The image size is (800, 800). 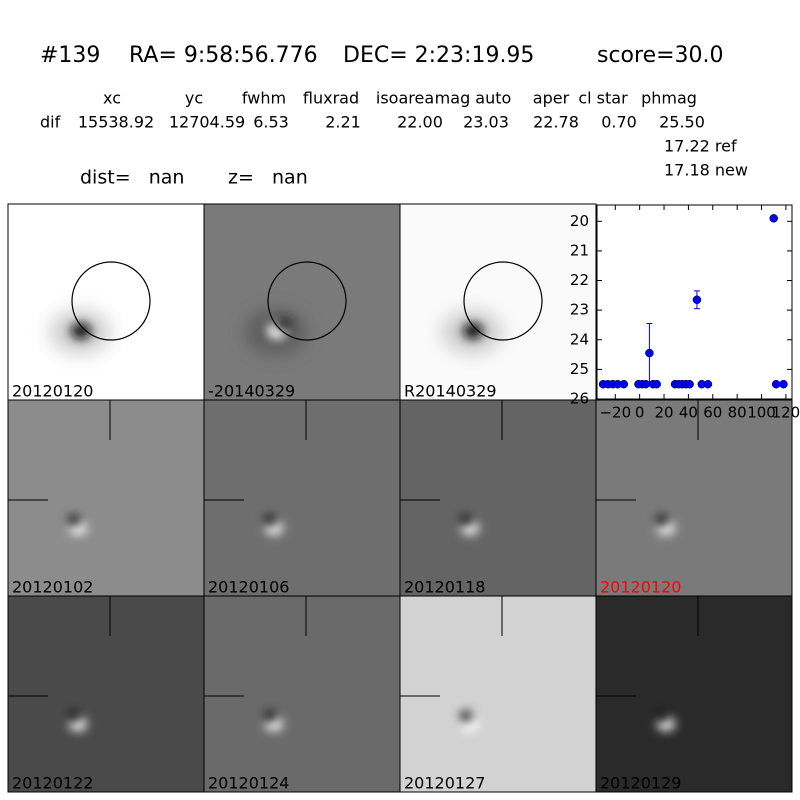 What do you see at coordinates (737, 413) in the screenshot?
I see `x-tick-label: 80` at bounding box center [737, 413].